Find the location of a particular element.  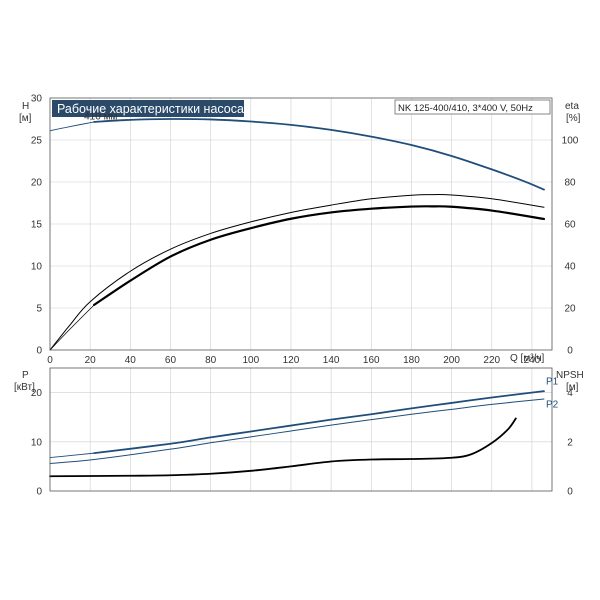

top-left-tick-label: 25 is located at coordinates (37, 141).